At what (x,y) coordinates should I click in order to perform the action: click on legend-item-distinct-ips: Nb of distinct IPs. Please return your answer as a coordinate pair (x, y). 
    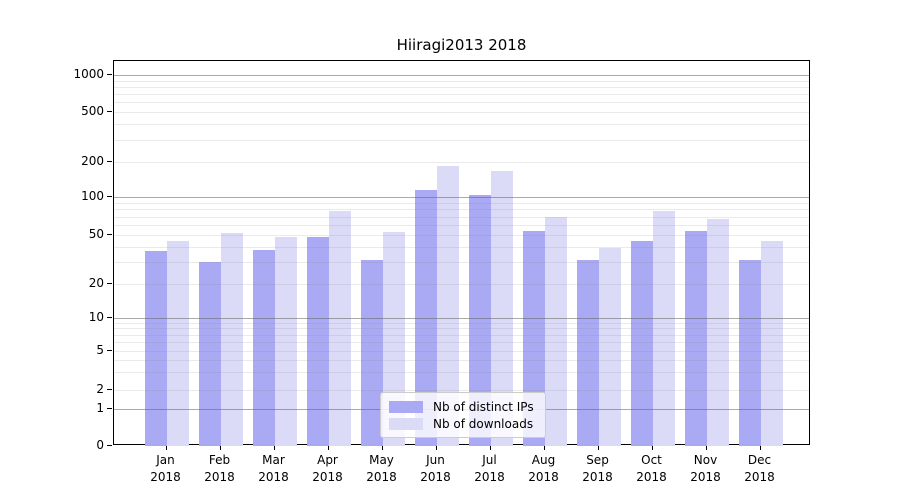
    Looking at the image, I should click on (463, 406).